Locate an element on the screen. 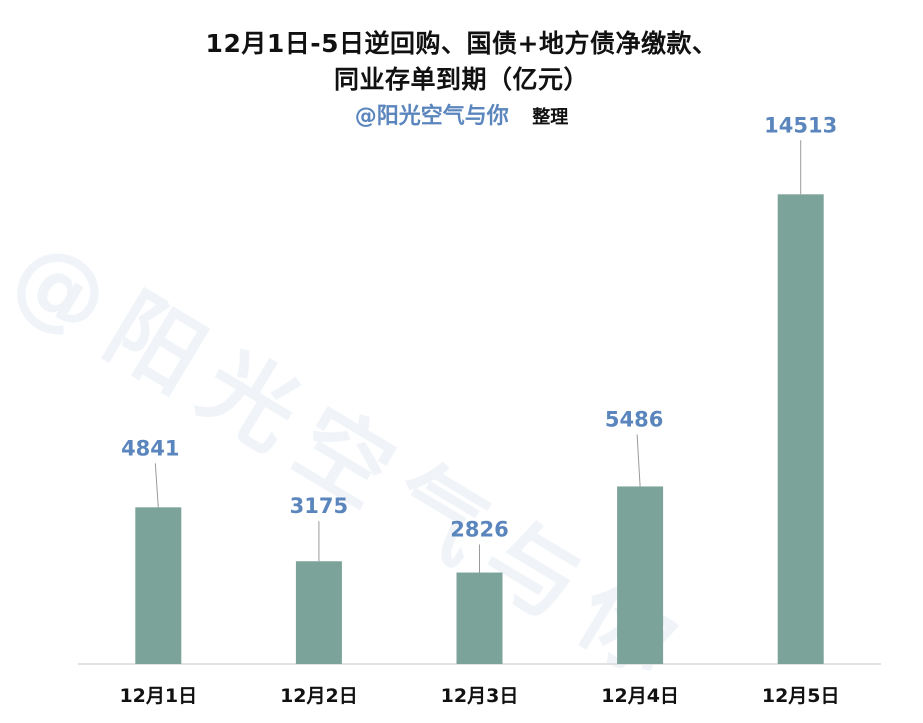  credit-row: @阳光空气与你 整理 is located at coordinates (461, 114).